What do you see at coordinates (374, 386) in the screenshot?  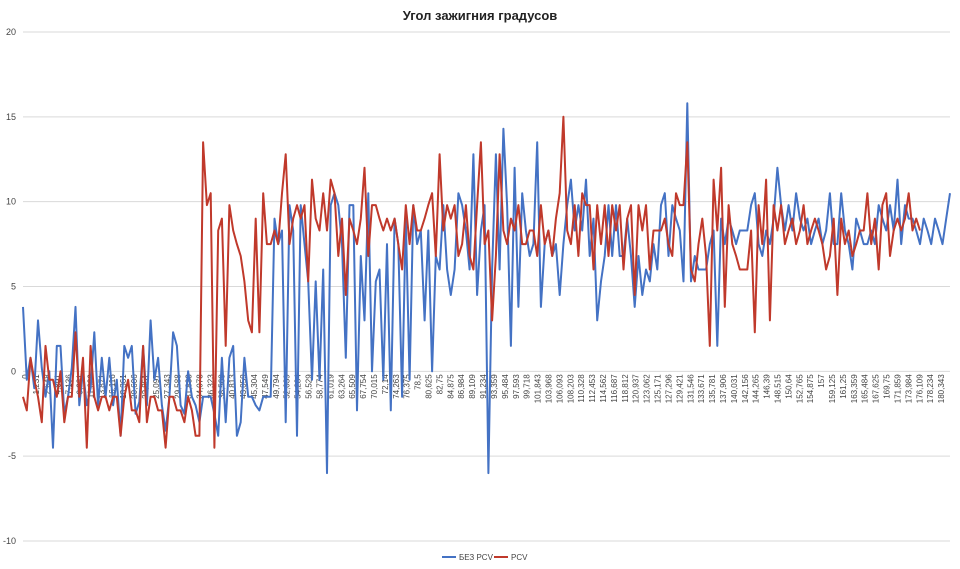 I see `x-tick-label: 70,015` at bounding box center [374, 386].